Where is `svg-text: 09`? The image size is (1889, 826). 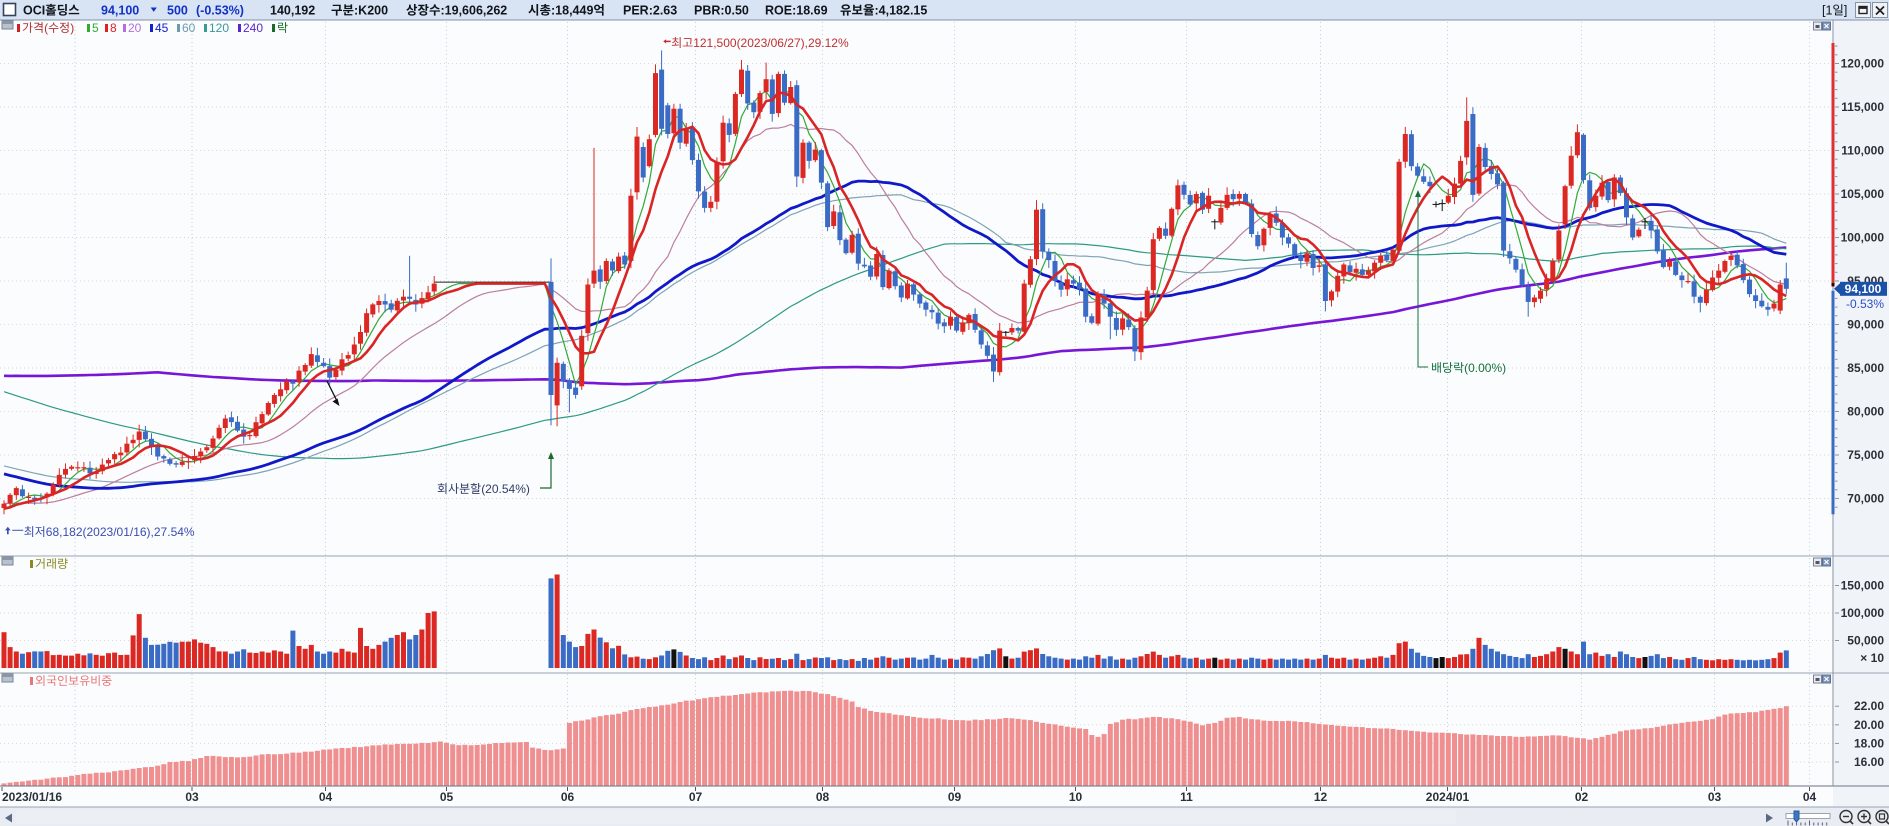 svg-text: 09 is located at coordinates (955, 797).